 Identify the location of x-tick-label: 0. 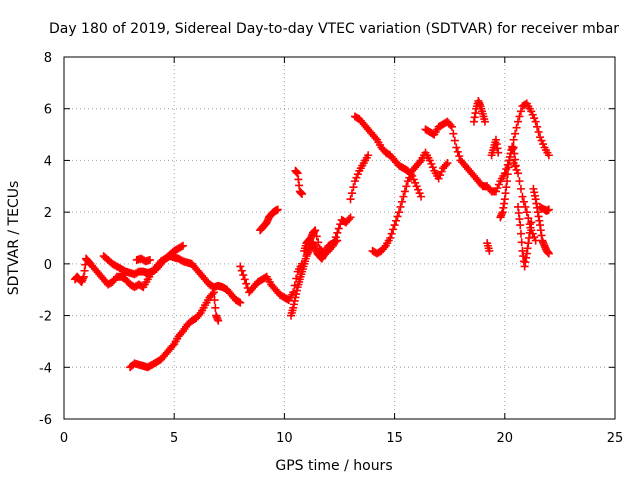
(64, 438).